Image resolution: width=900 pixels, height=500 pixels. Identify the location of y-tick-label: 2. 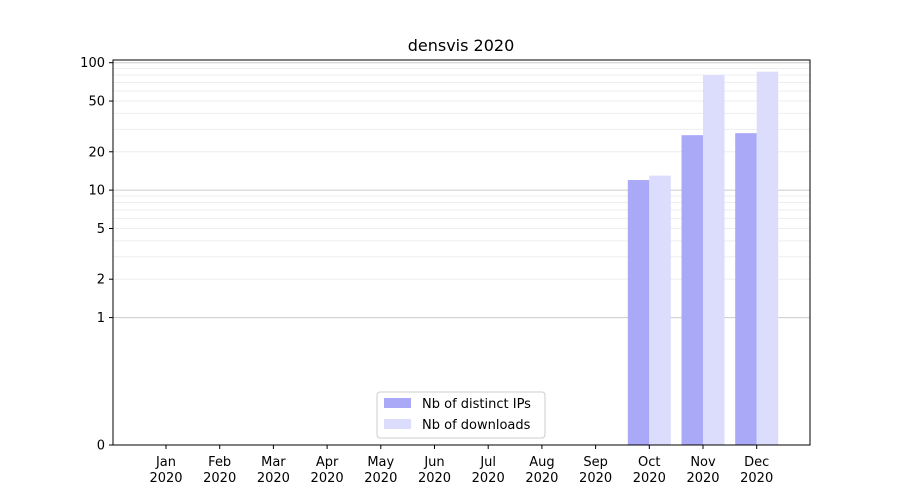
(101, 280).